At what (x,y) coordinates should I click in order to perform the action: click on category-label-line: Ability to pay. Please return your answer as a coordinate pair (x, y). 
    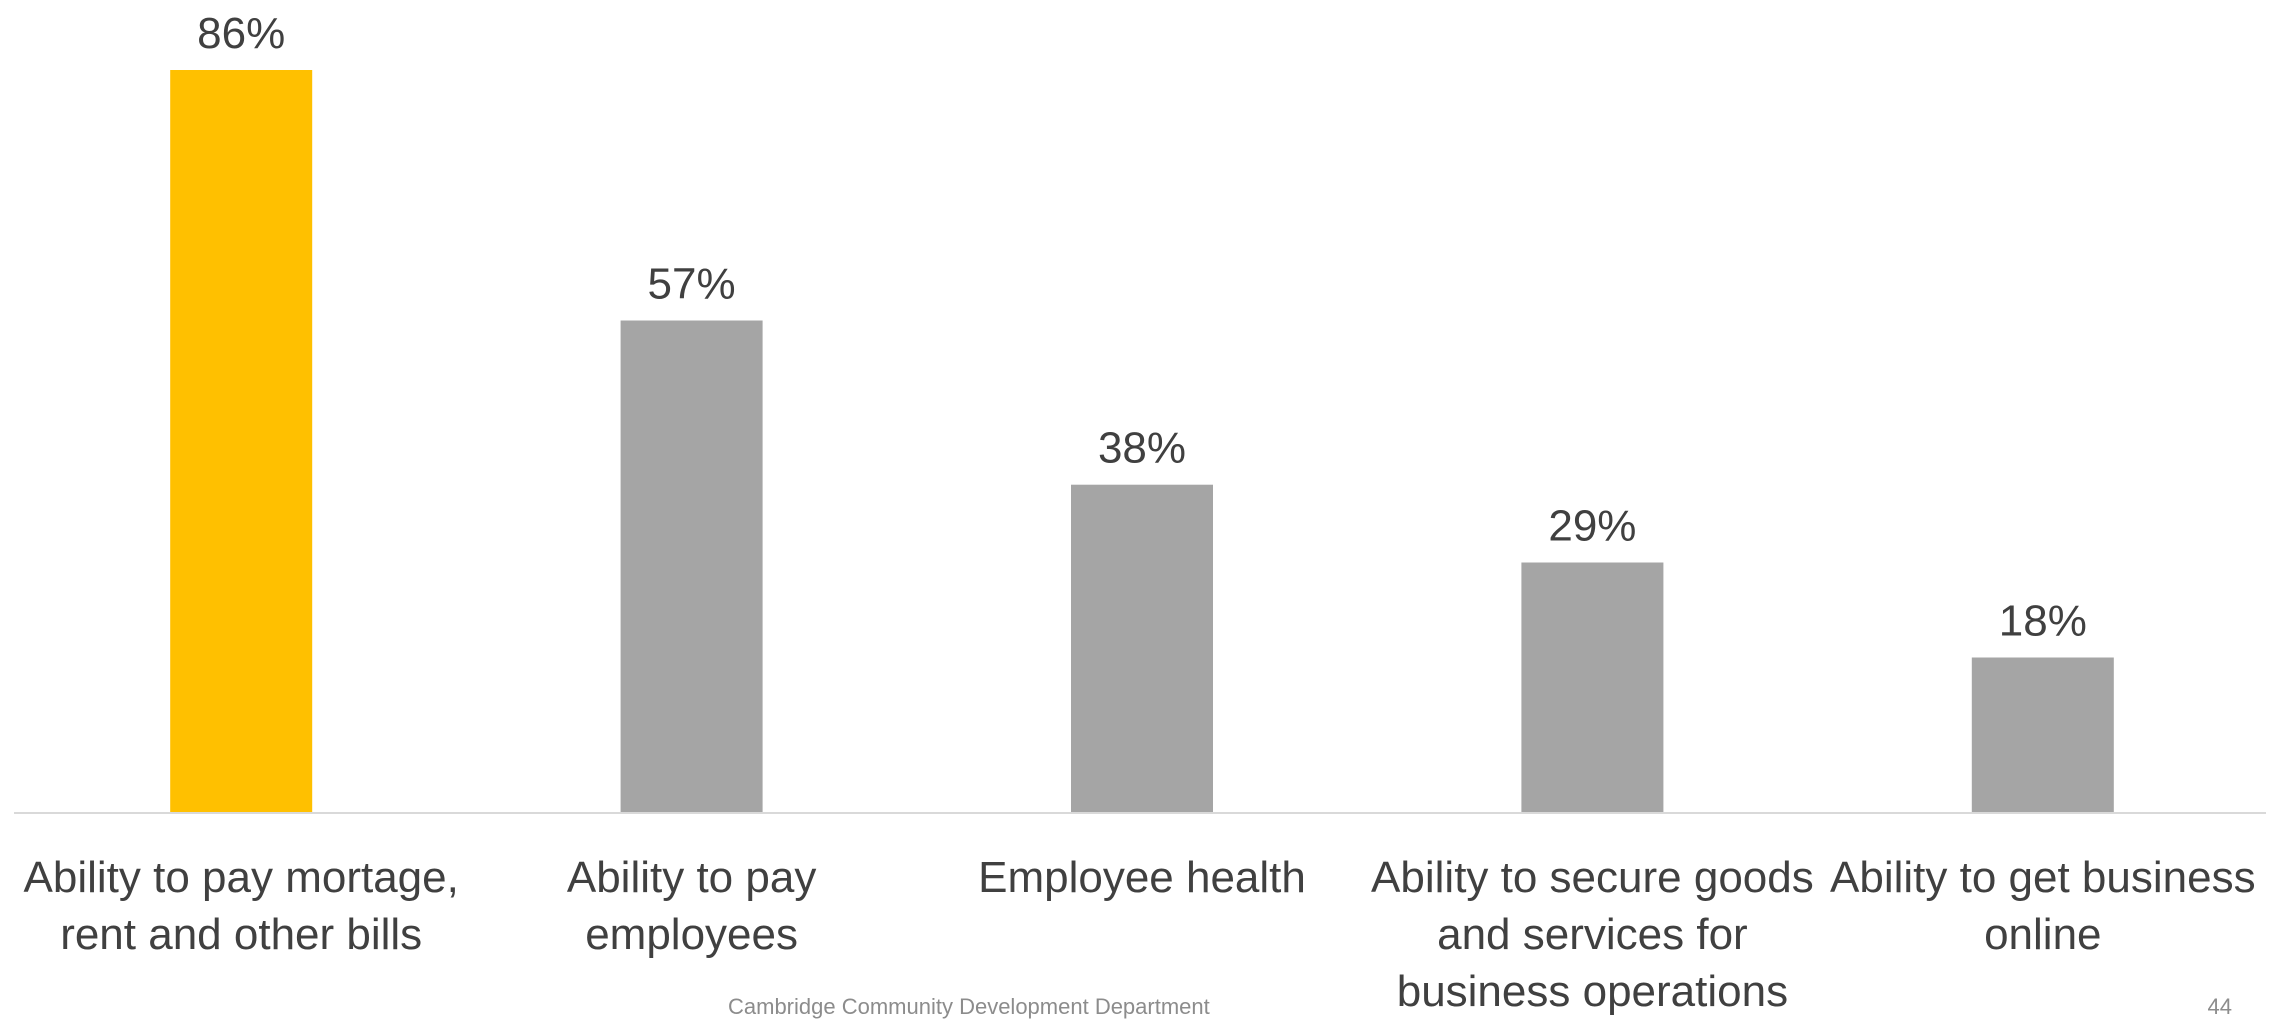
    Looking at the image, I should click on (691, 877).